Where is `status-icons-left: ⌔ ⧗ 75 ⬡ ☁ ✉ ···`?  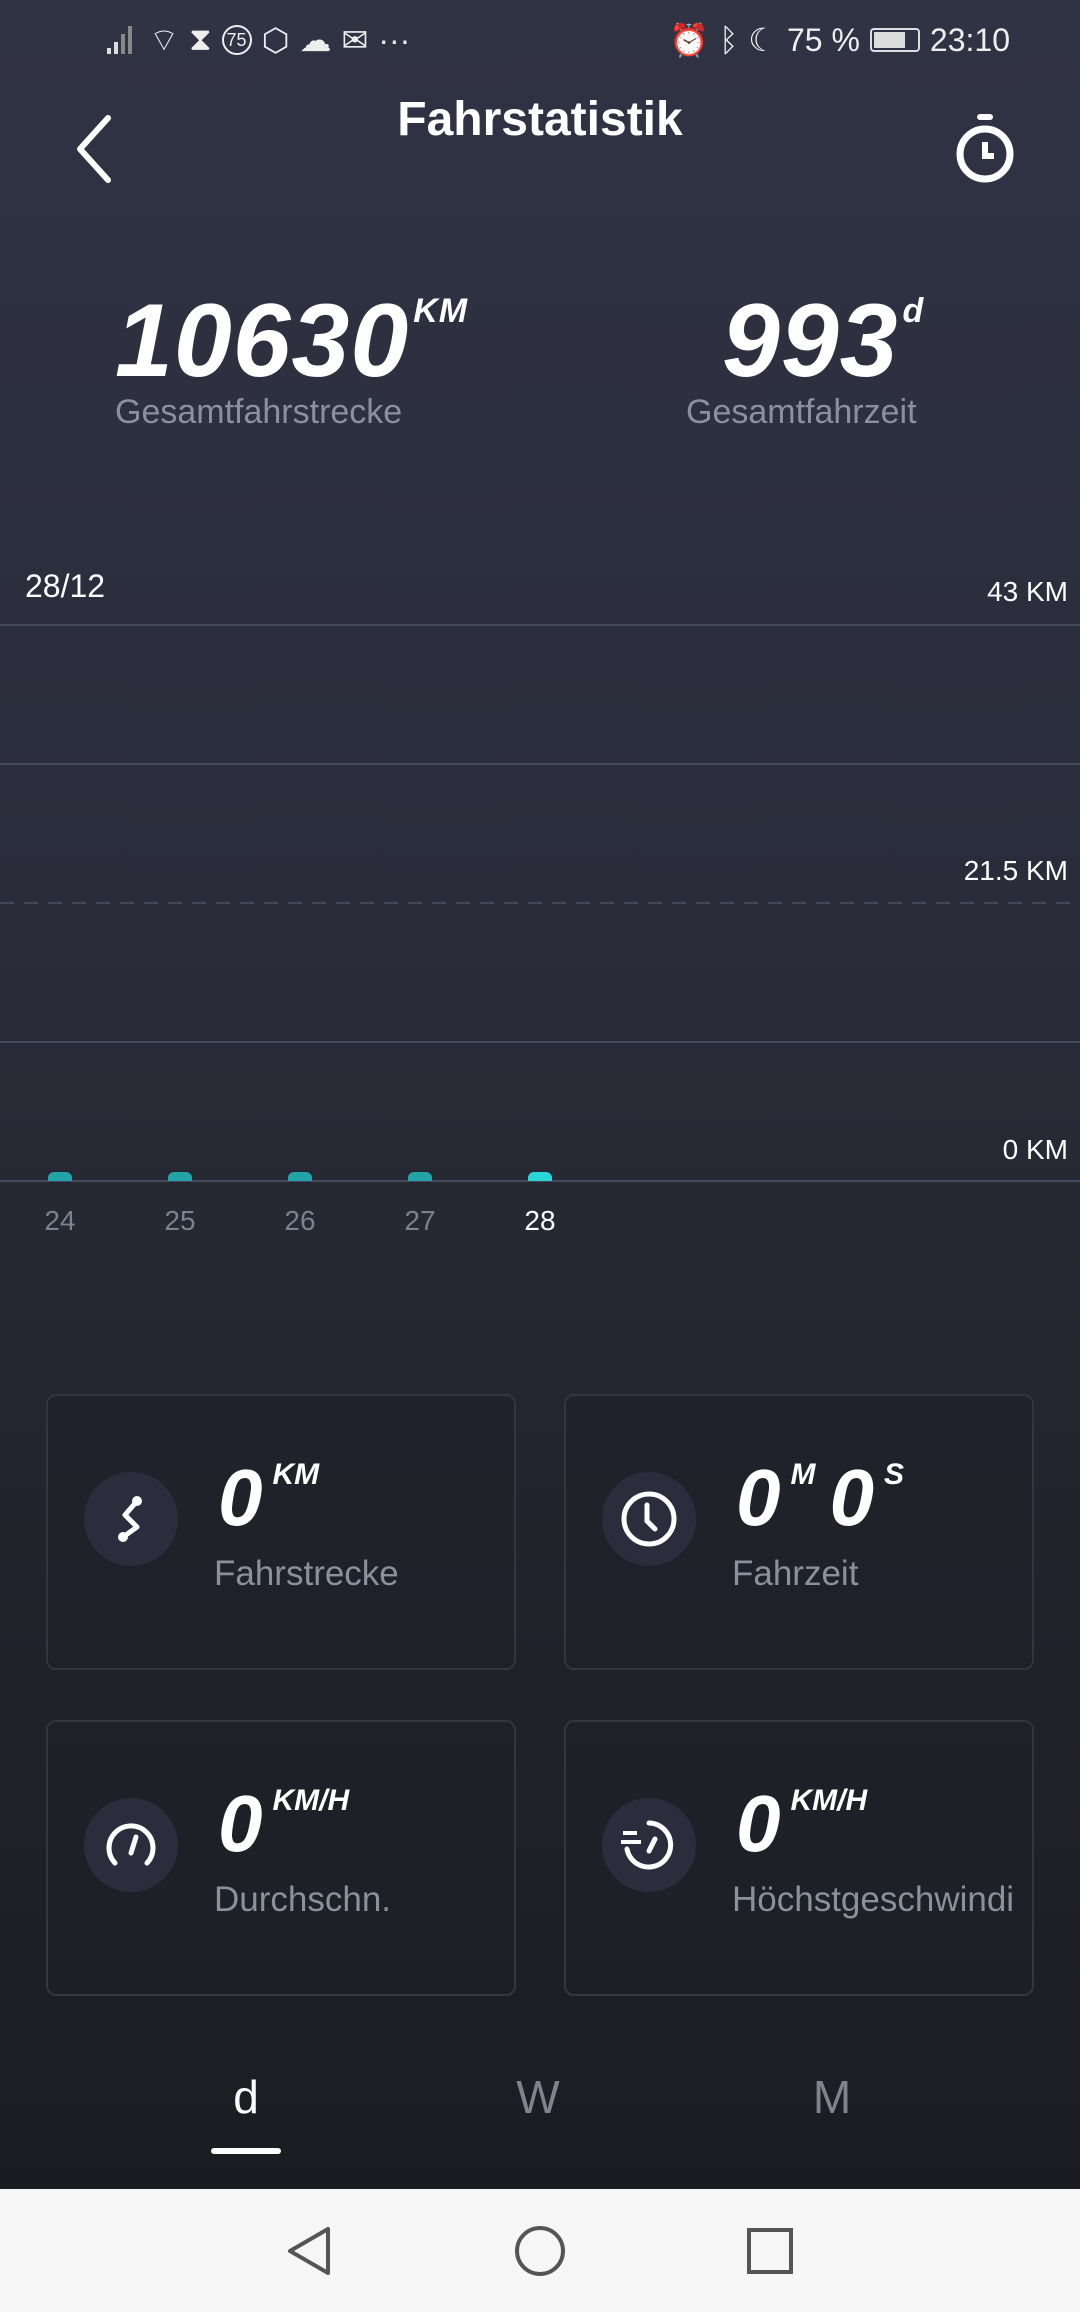 status-icons-left: ⌔ ⧗ 75 ⬡ ☁ ✉ ··· is located at coordinates (257, 40).